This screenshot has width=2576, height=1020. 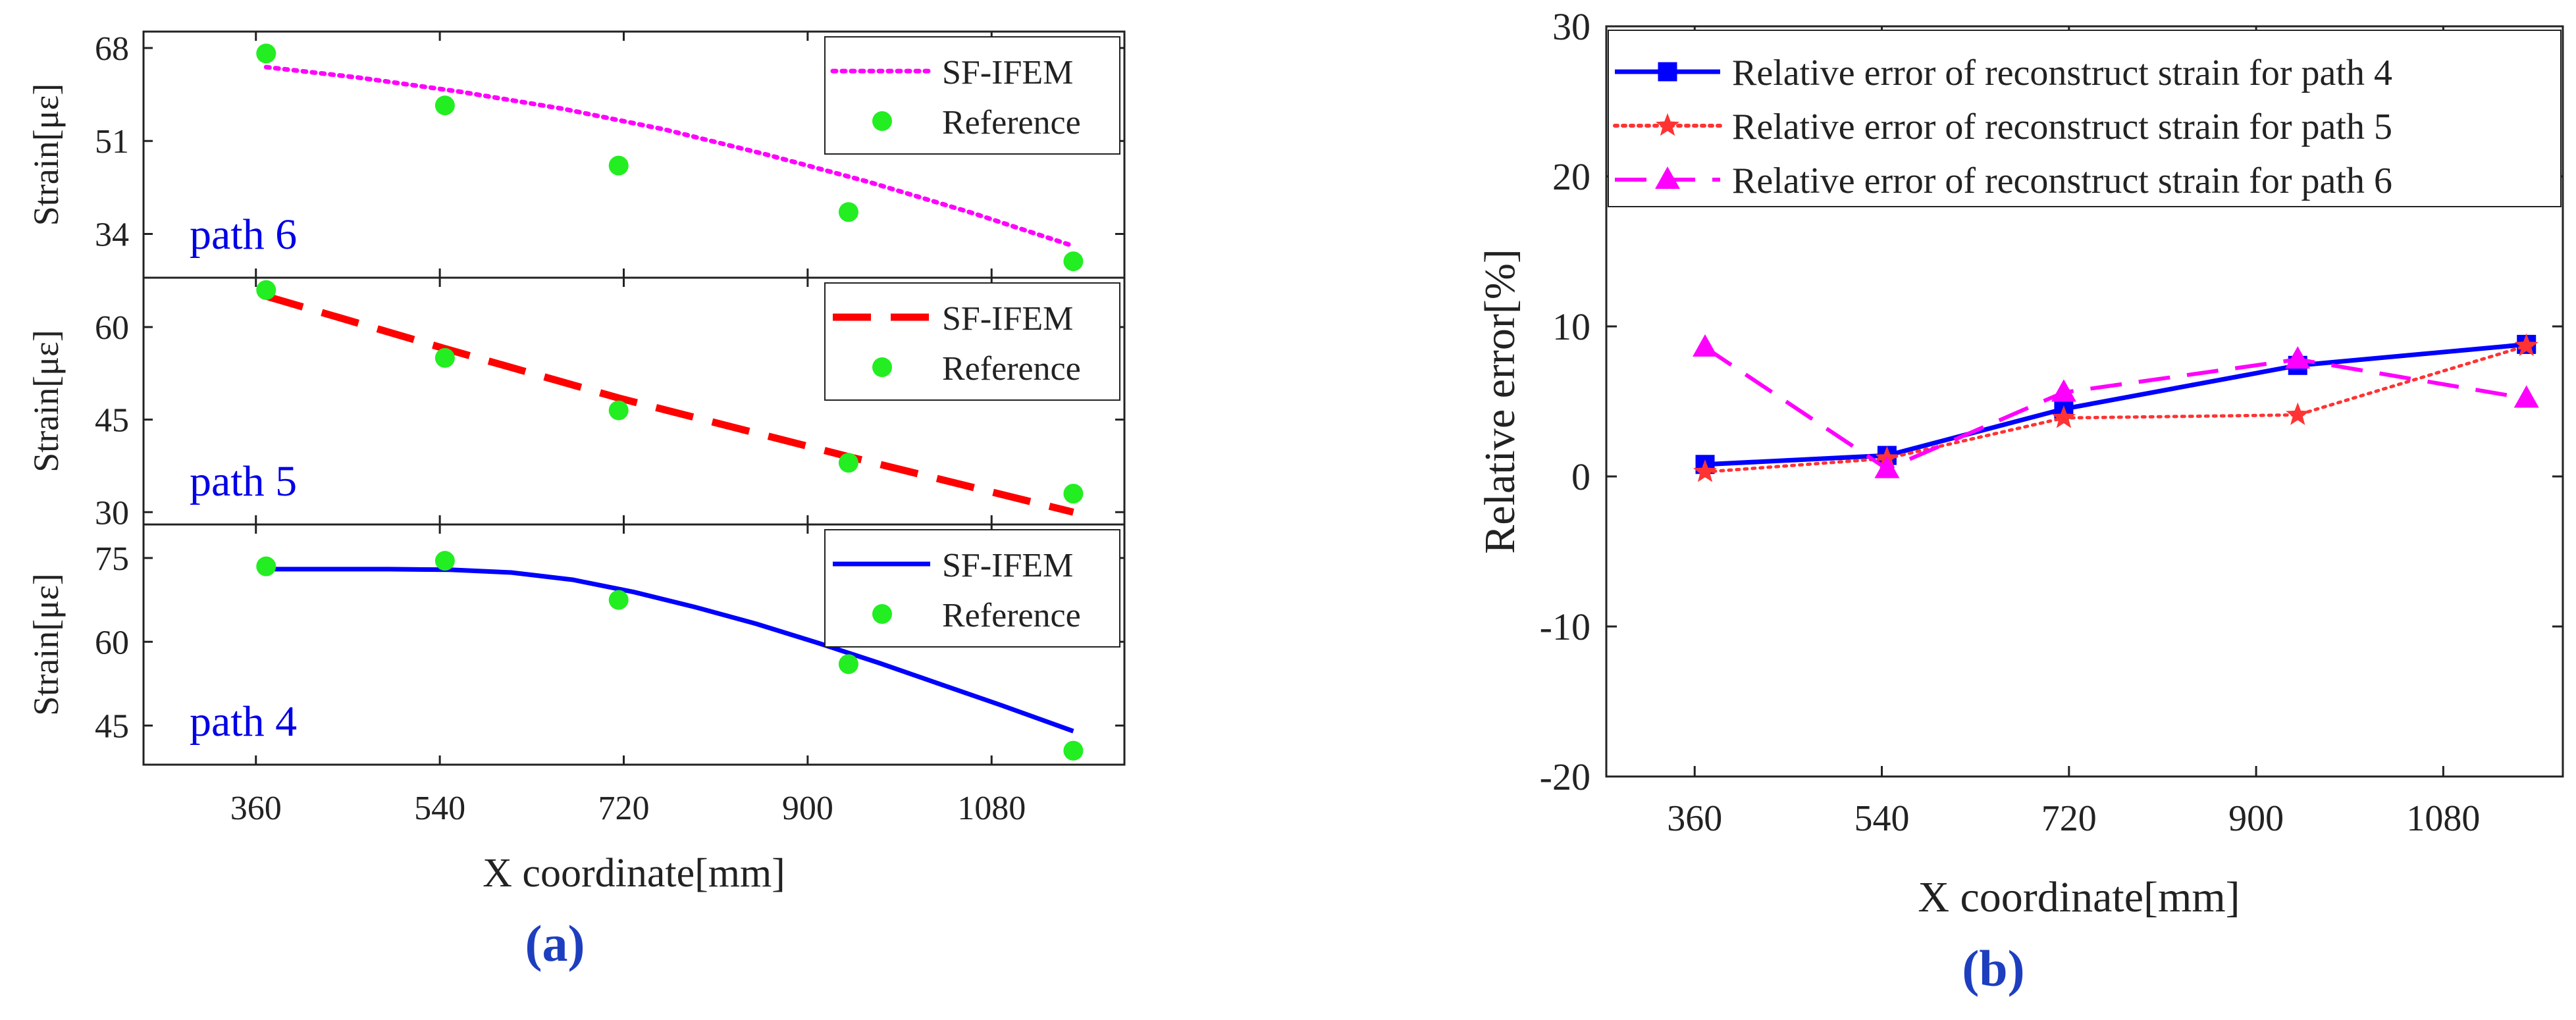 I want to click on y-tick-label: -20, so click(x=1565, y=776).